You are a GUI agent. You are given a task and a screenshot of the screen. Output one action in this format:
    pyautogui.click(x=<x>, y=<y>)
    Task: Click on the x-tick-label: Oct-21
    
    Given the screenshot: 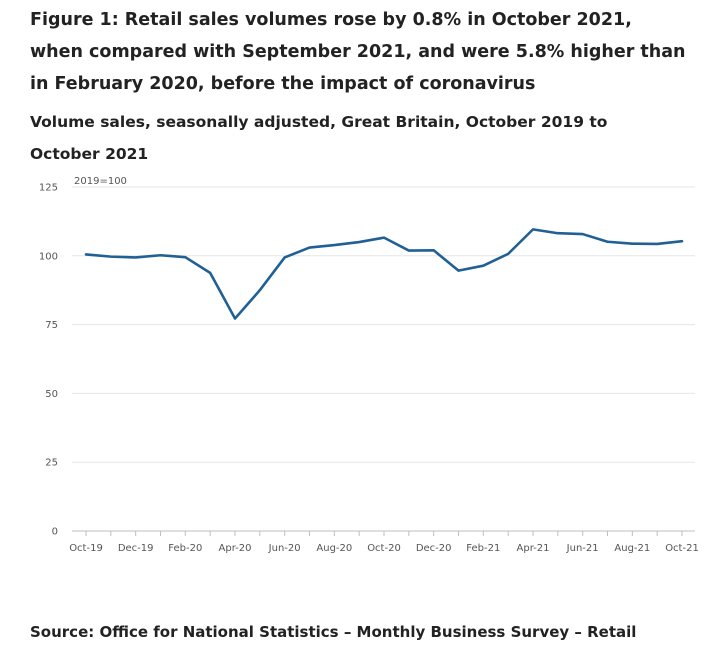 What is the action you would take?
    pyautogui.click(x=682, y=548)
    